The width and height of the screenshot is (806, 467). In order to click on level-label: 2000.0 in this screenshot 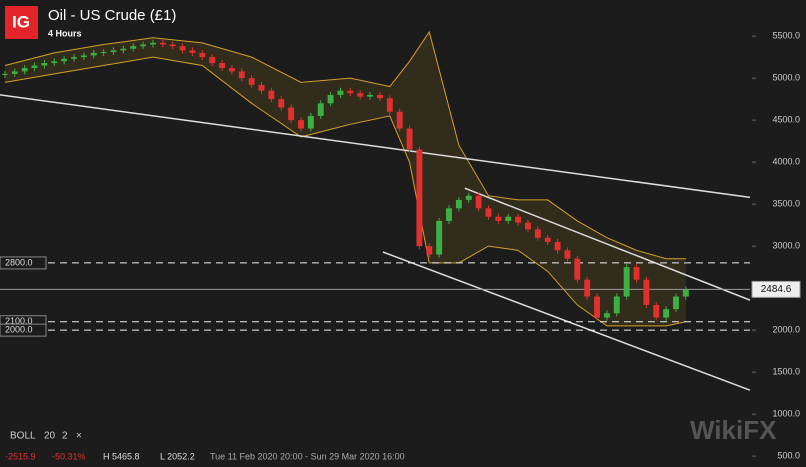, I will do `click(19, 329)`.